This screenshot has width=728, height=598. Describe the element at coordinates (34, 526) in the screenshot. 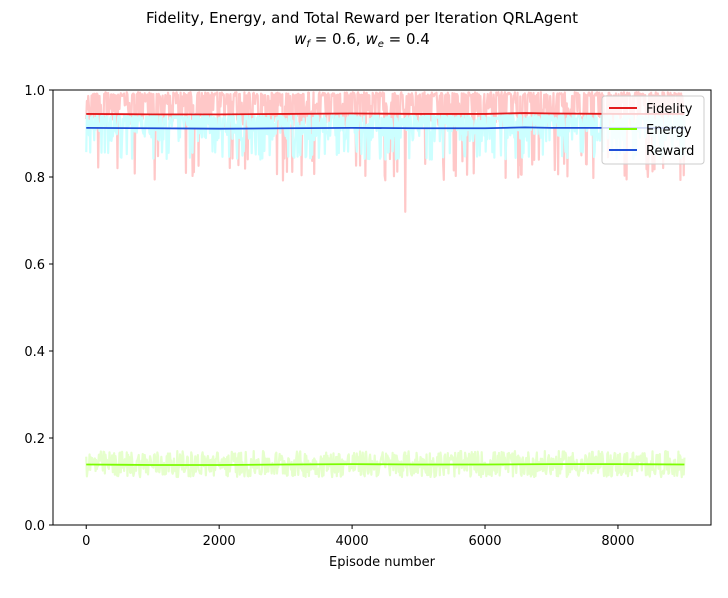

I see `y-tick-label: 0.0` at that location.